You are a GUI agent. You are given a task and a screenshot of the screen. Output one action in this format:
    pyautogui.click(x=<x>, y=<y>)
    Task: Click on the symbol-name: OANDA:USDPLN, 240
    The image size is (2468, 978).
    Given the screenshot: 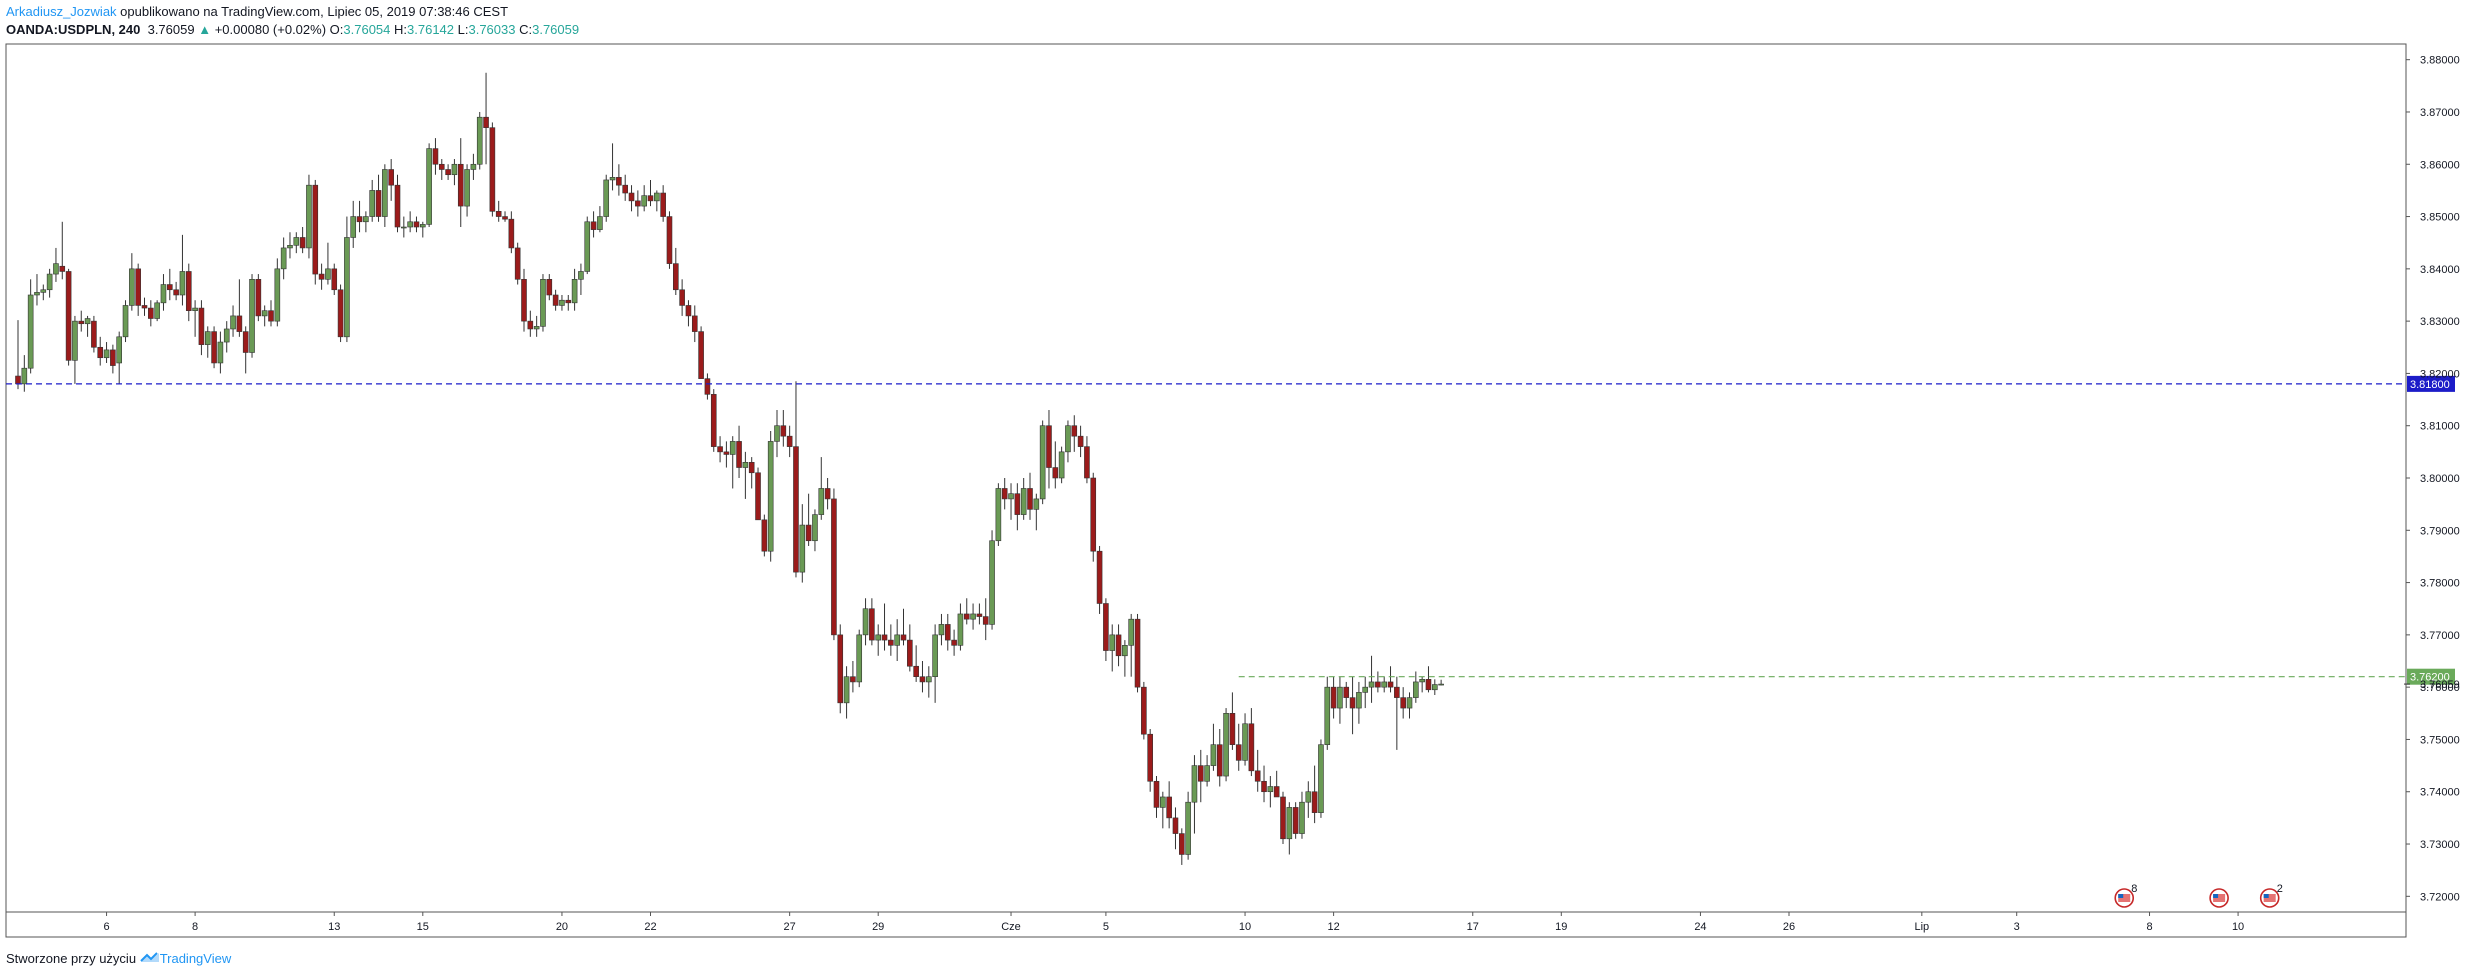 What is the action you would take?
    pyautogui.click(x=73, y=29)
    